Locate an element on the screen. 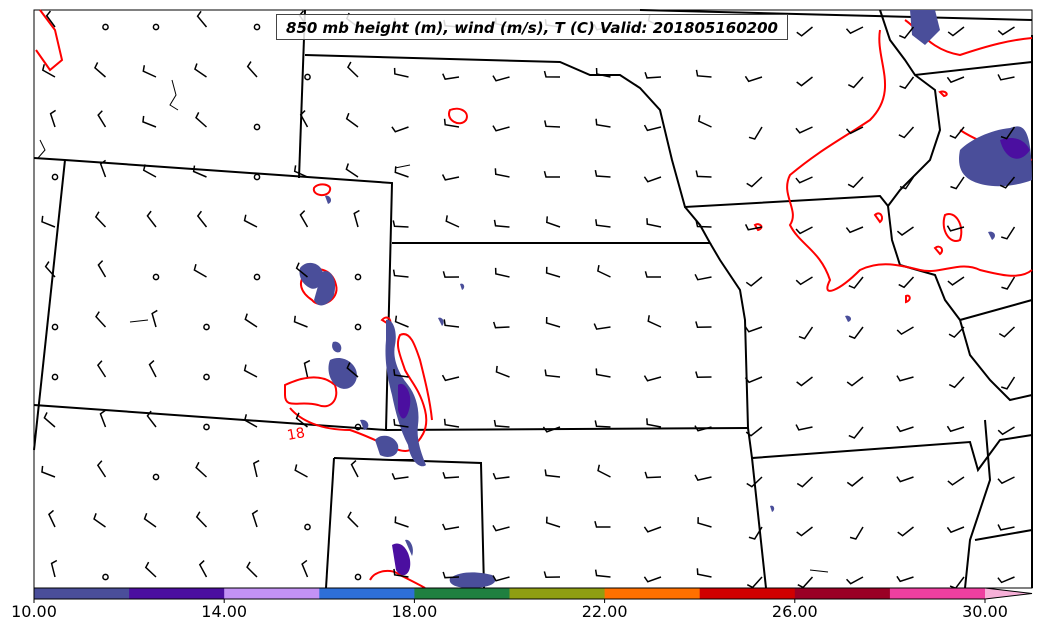  colorbar is located at coordinates (533, 595).